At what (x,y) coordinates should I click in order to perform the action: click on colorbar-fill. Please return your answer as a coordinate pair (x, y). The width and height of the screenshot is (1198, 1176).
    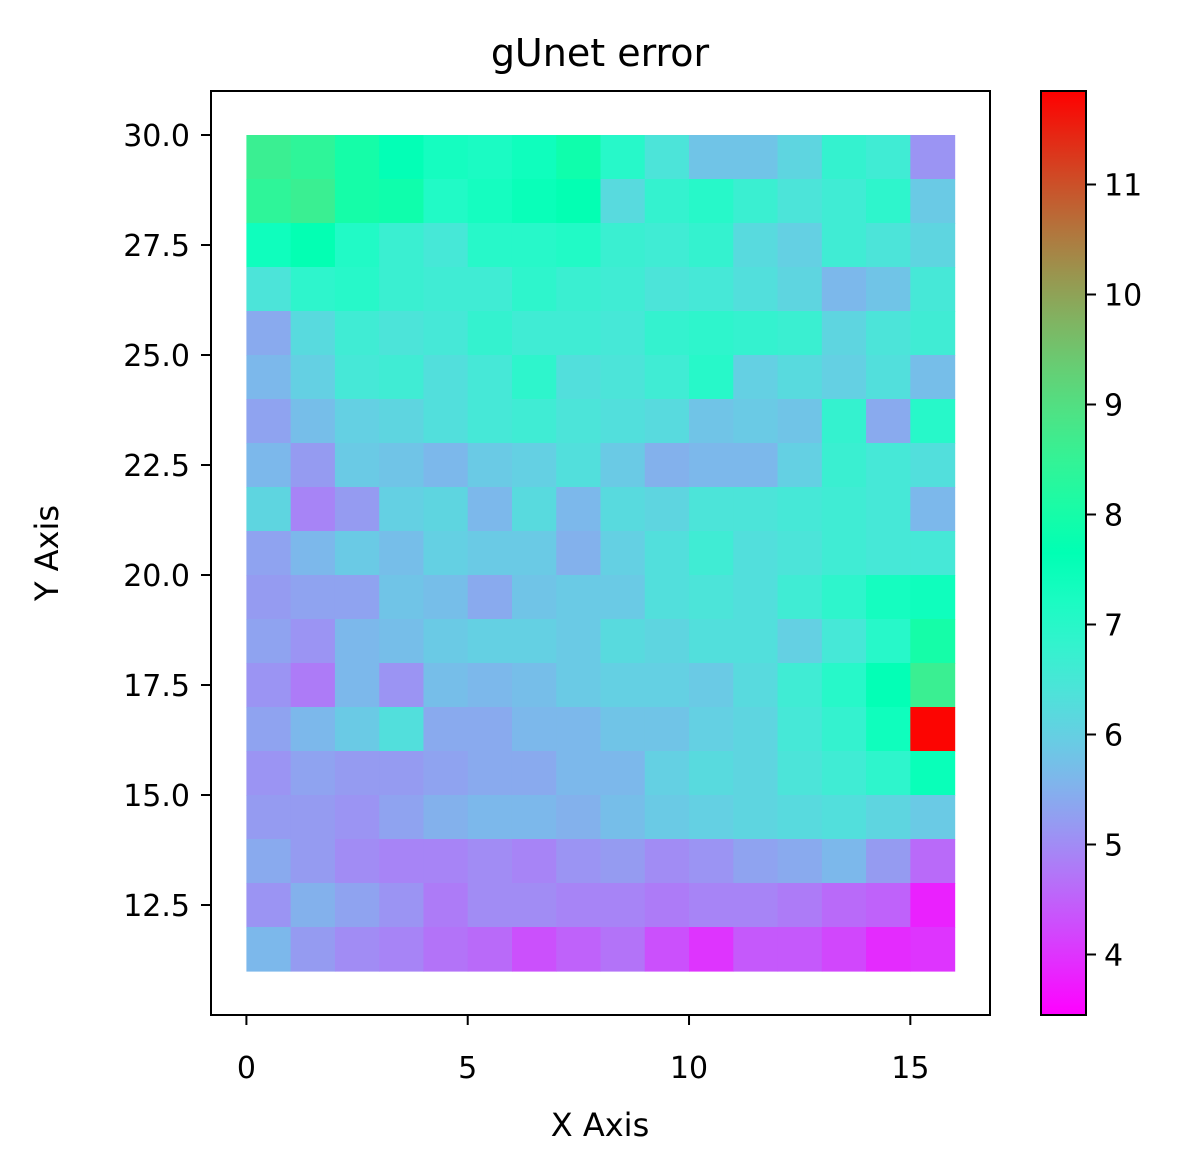
    Looking at the image, I should click on (1063, 553).